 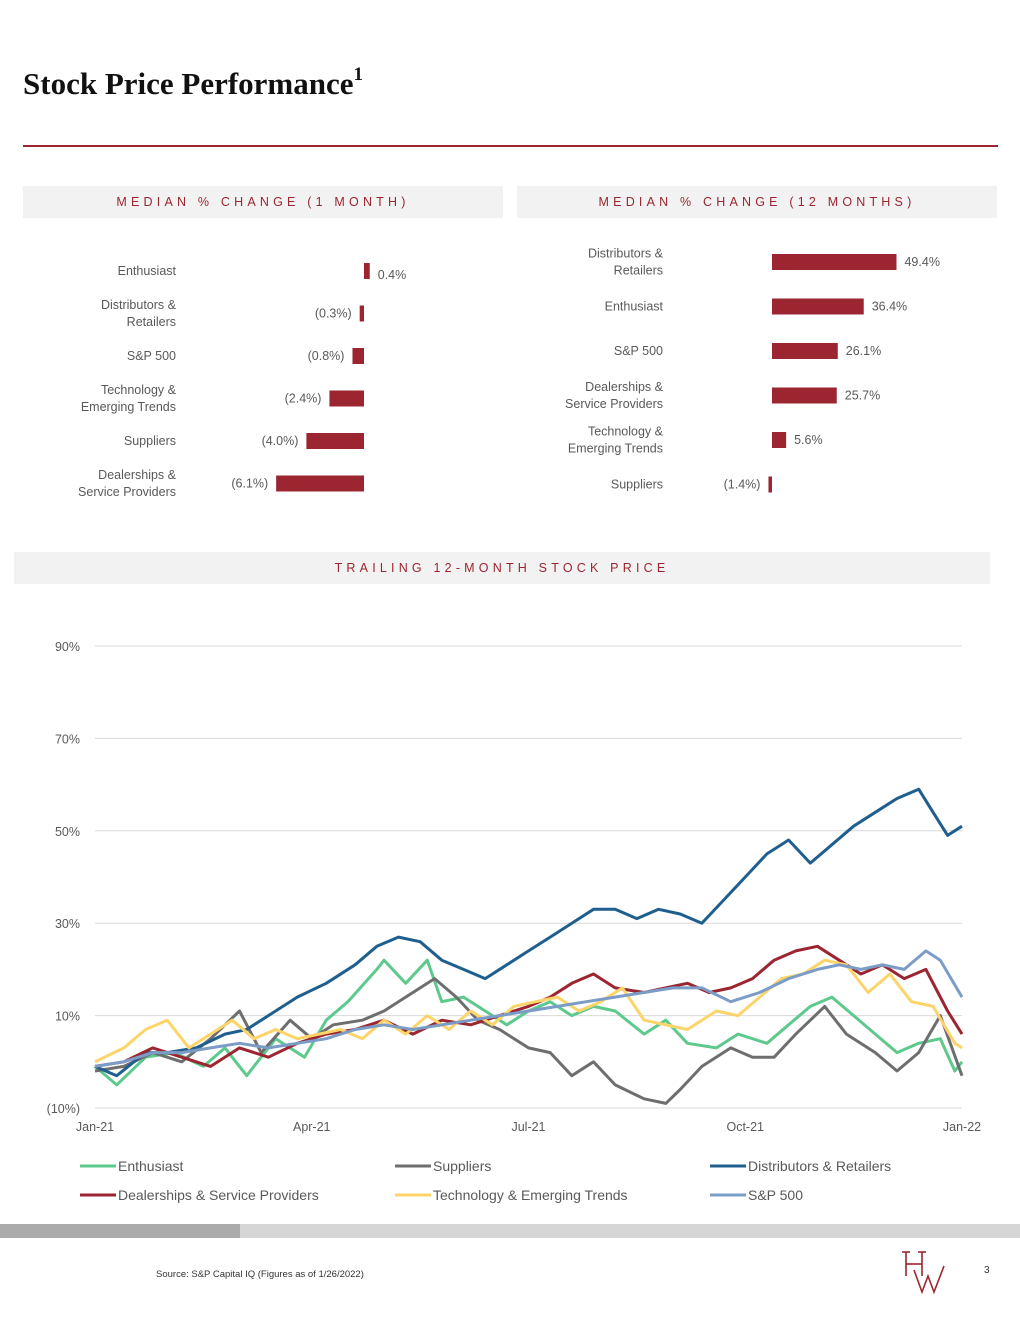 I want to click on footer-bar-accent, so click(x=120, y=1231).